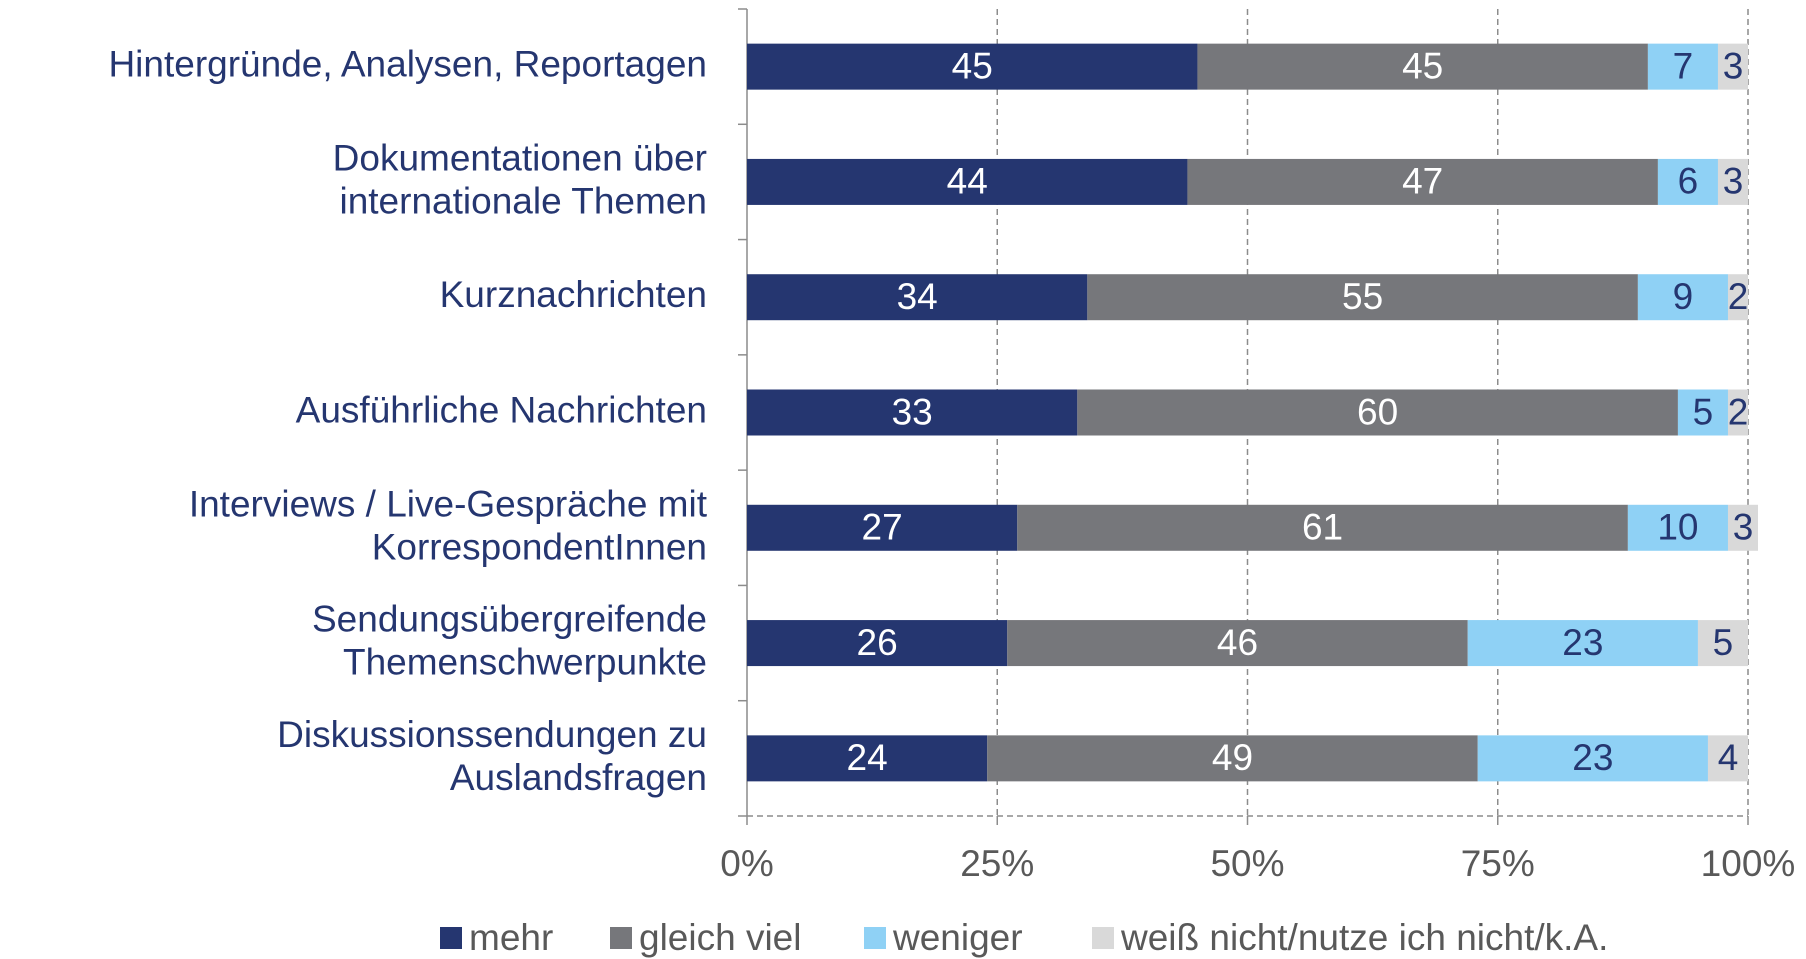 Image resolution: width=1806 pixels, height=959 pixels. I want to click on data-label: 47, so click(1422, 181).